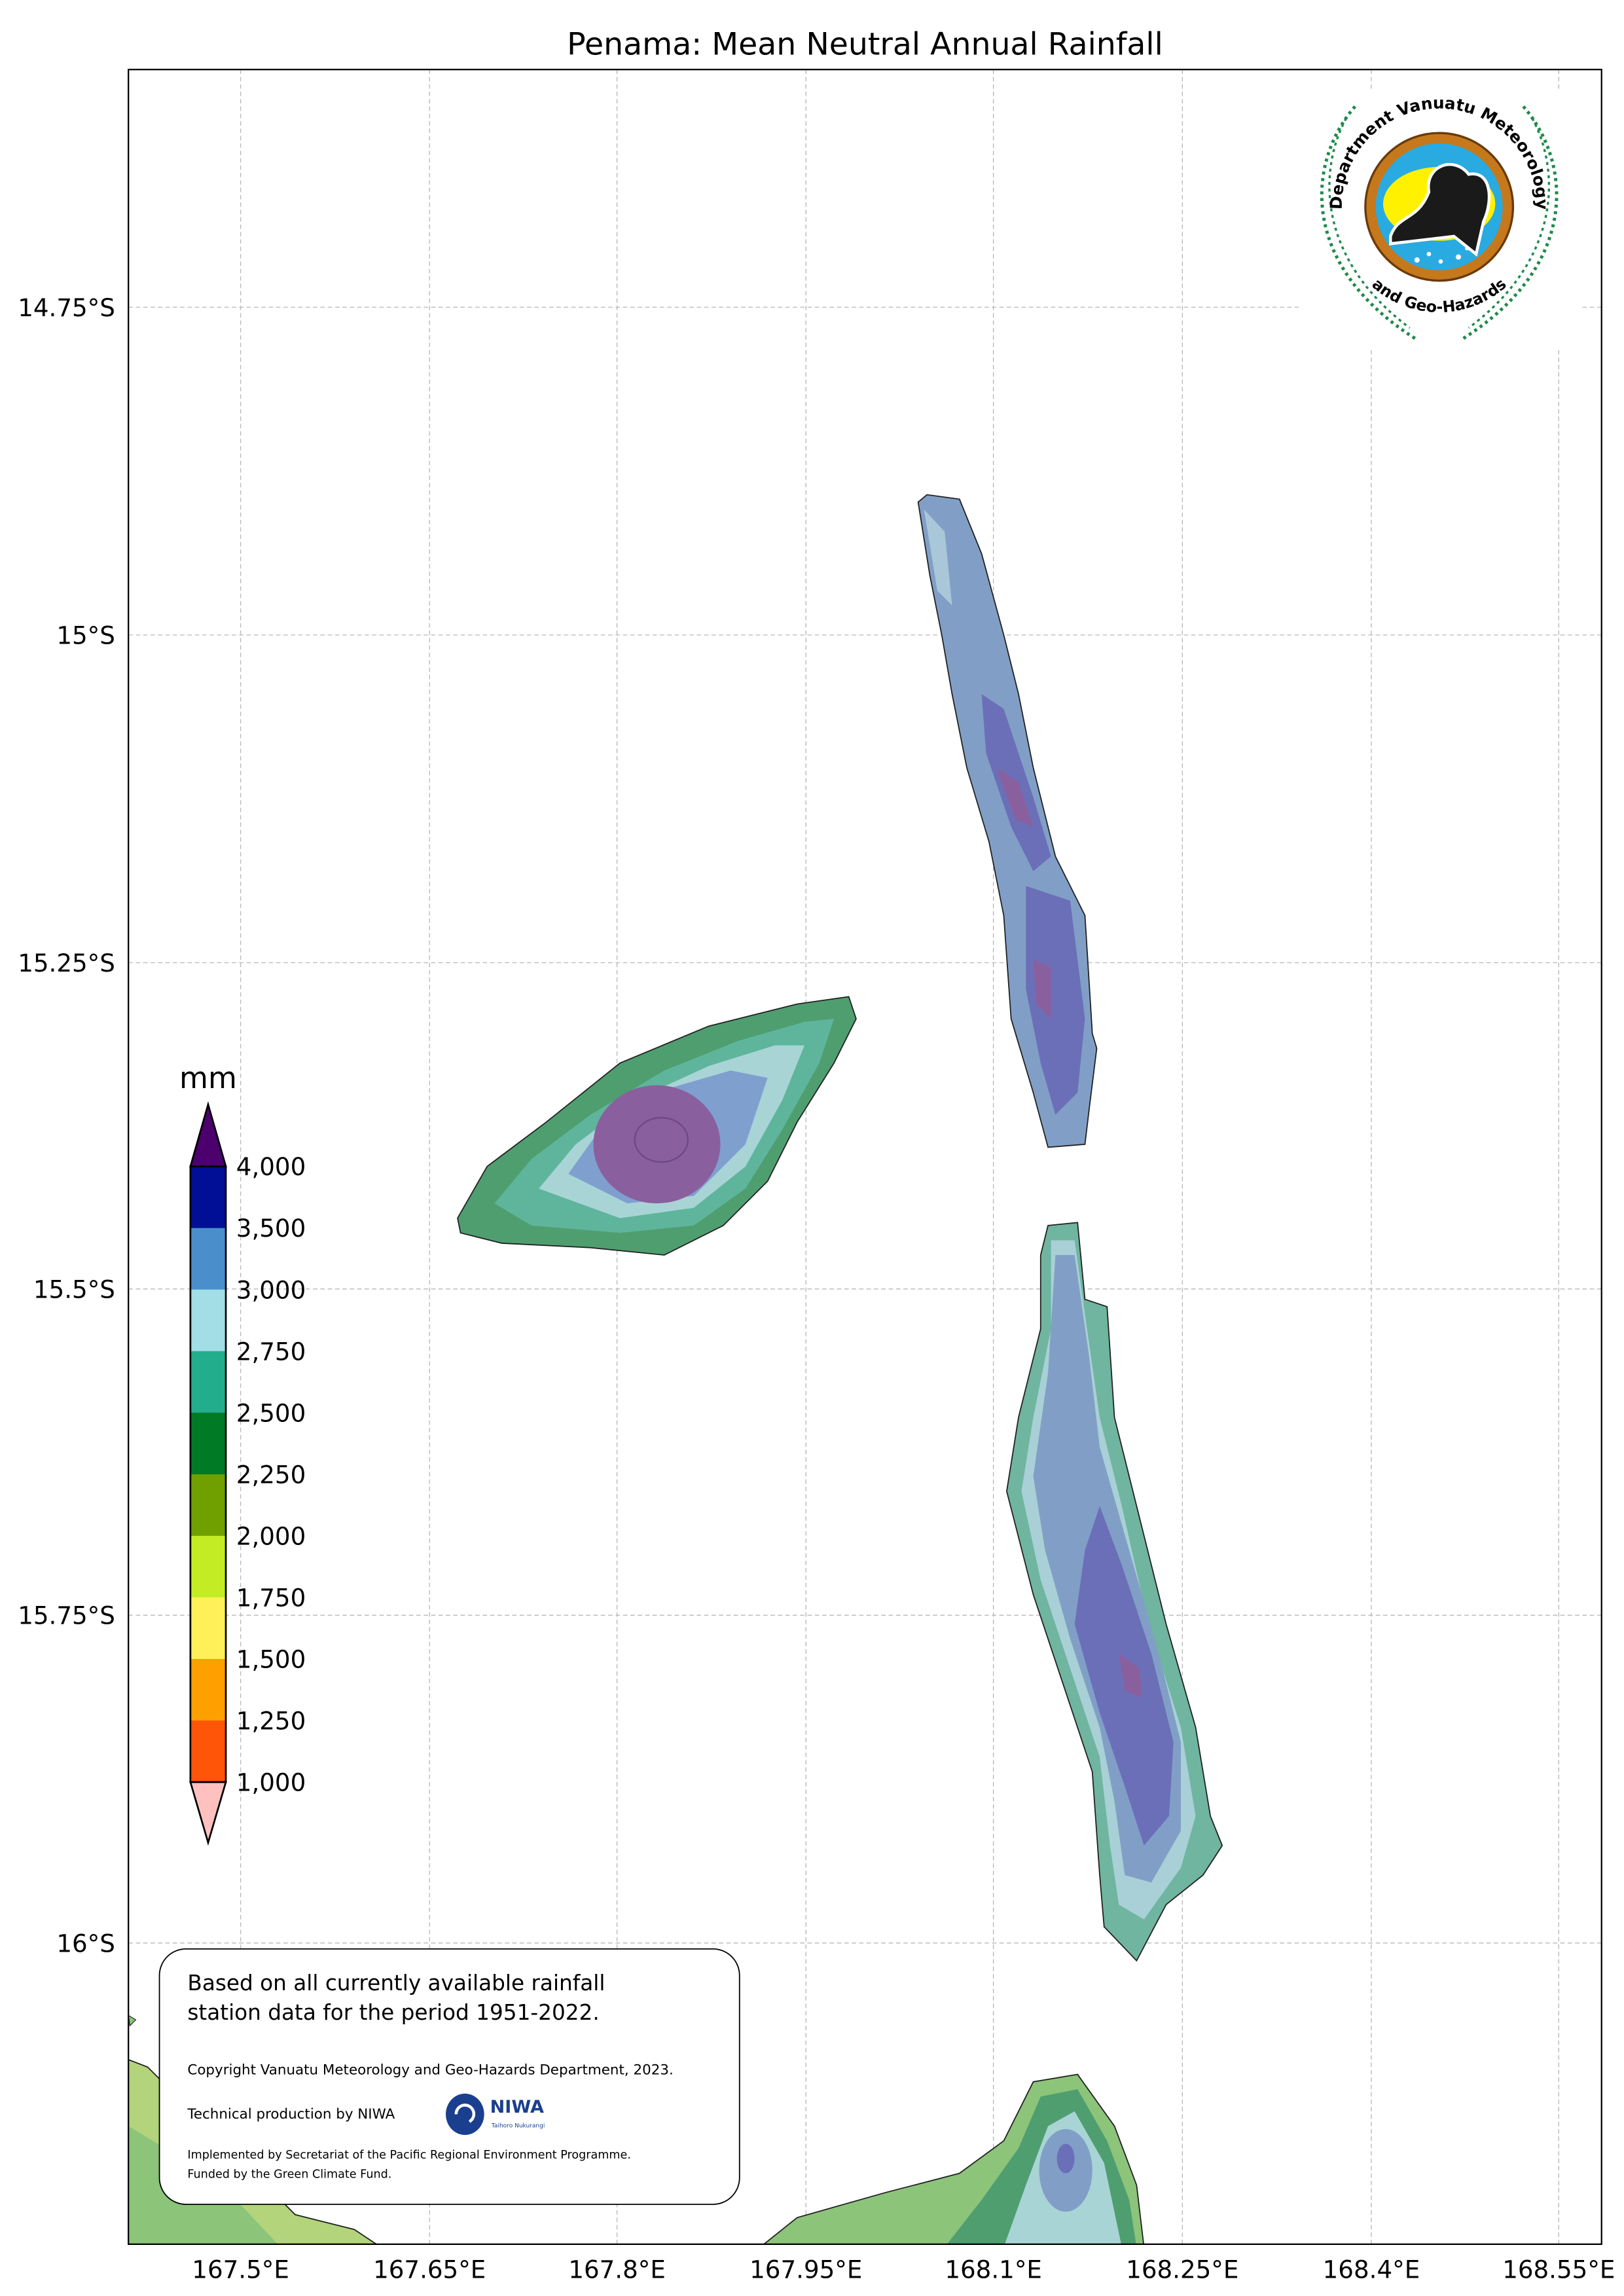  I want to click on y-tick: 15.75°S, so click(66, 1615).